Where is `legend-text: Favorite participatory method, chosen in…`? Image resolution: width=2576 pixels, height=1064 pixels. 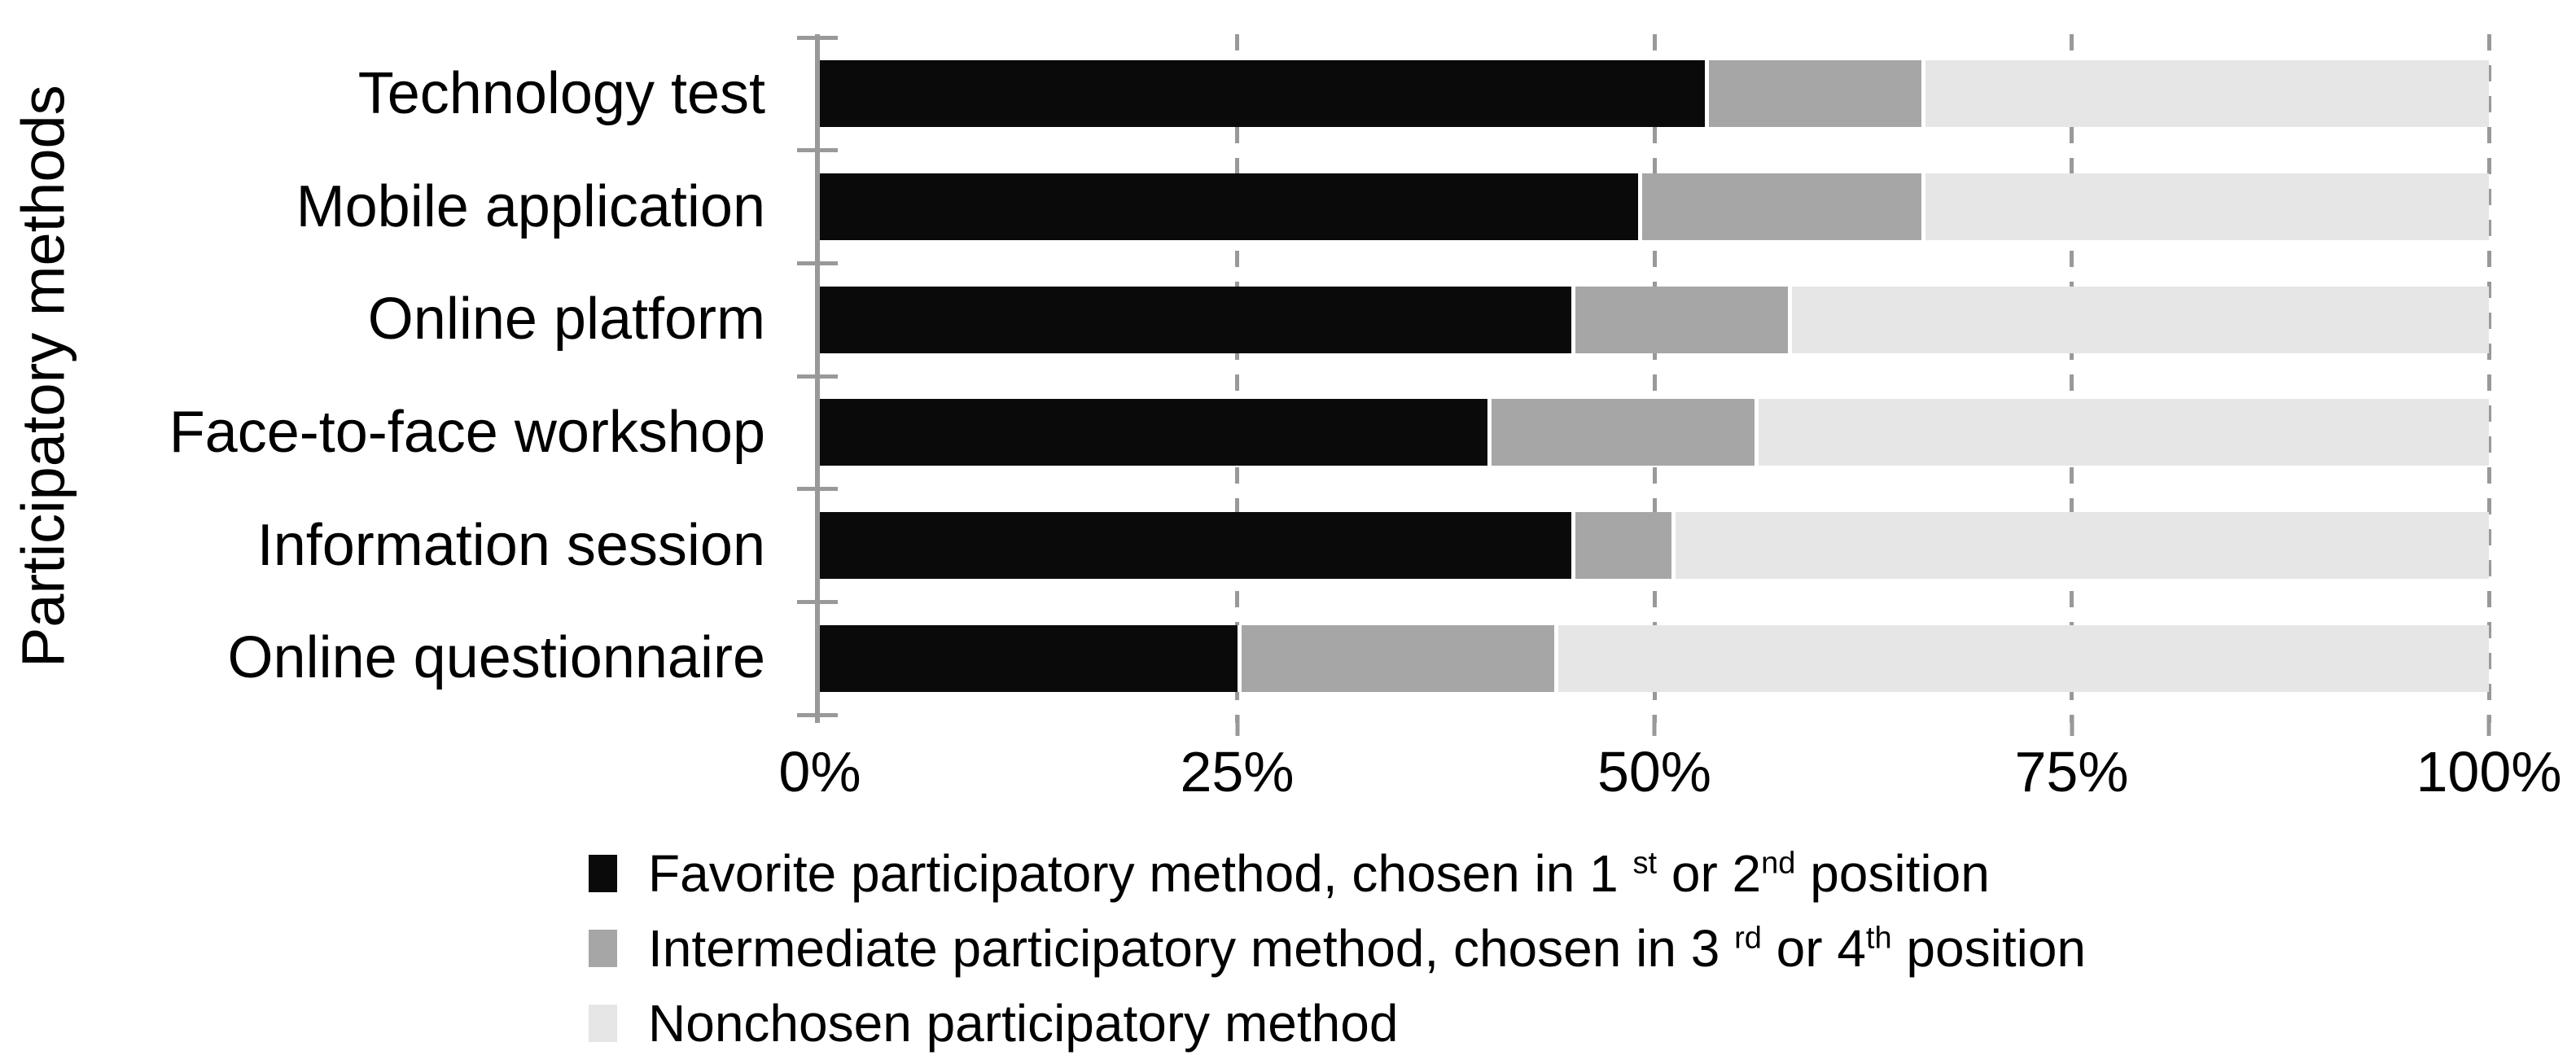
legend-text: Favorite participatory method, chosen in… is located at coordinates (1140, 873).